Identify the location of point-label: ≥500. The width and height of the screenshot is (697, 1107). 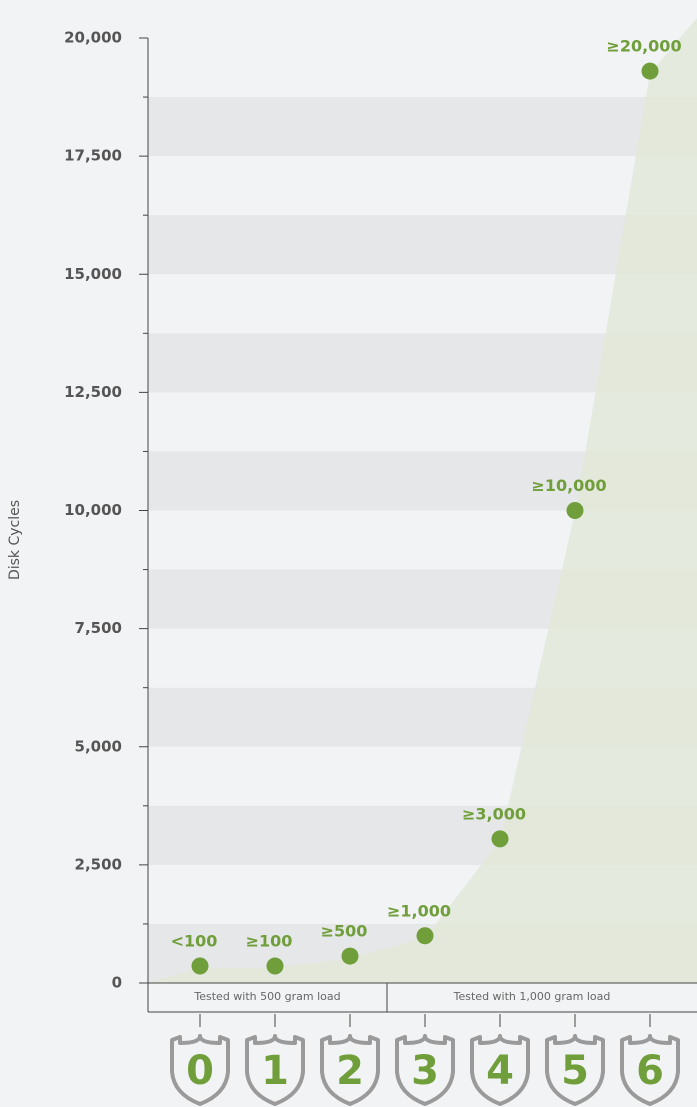
(344, 931).